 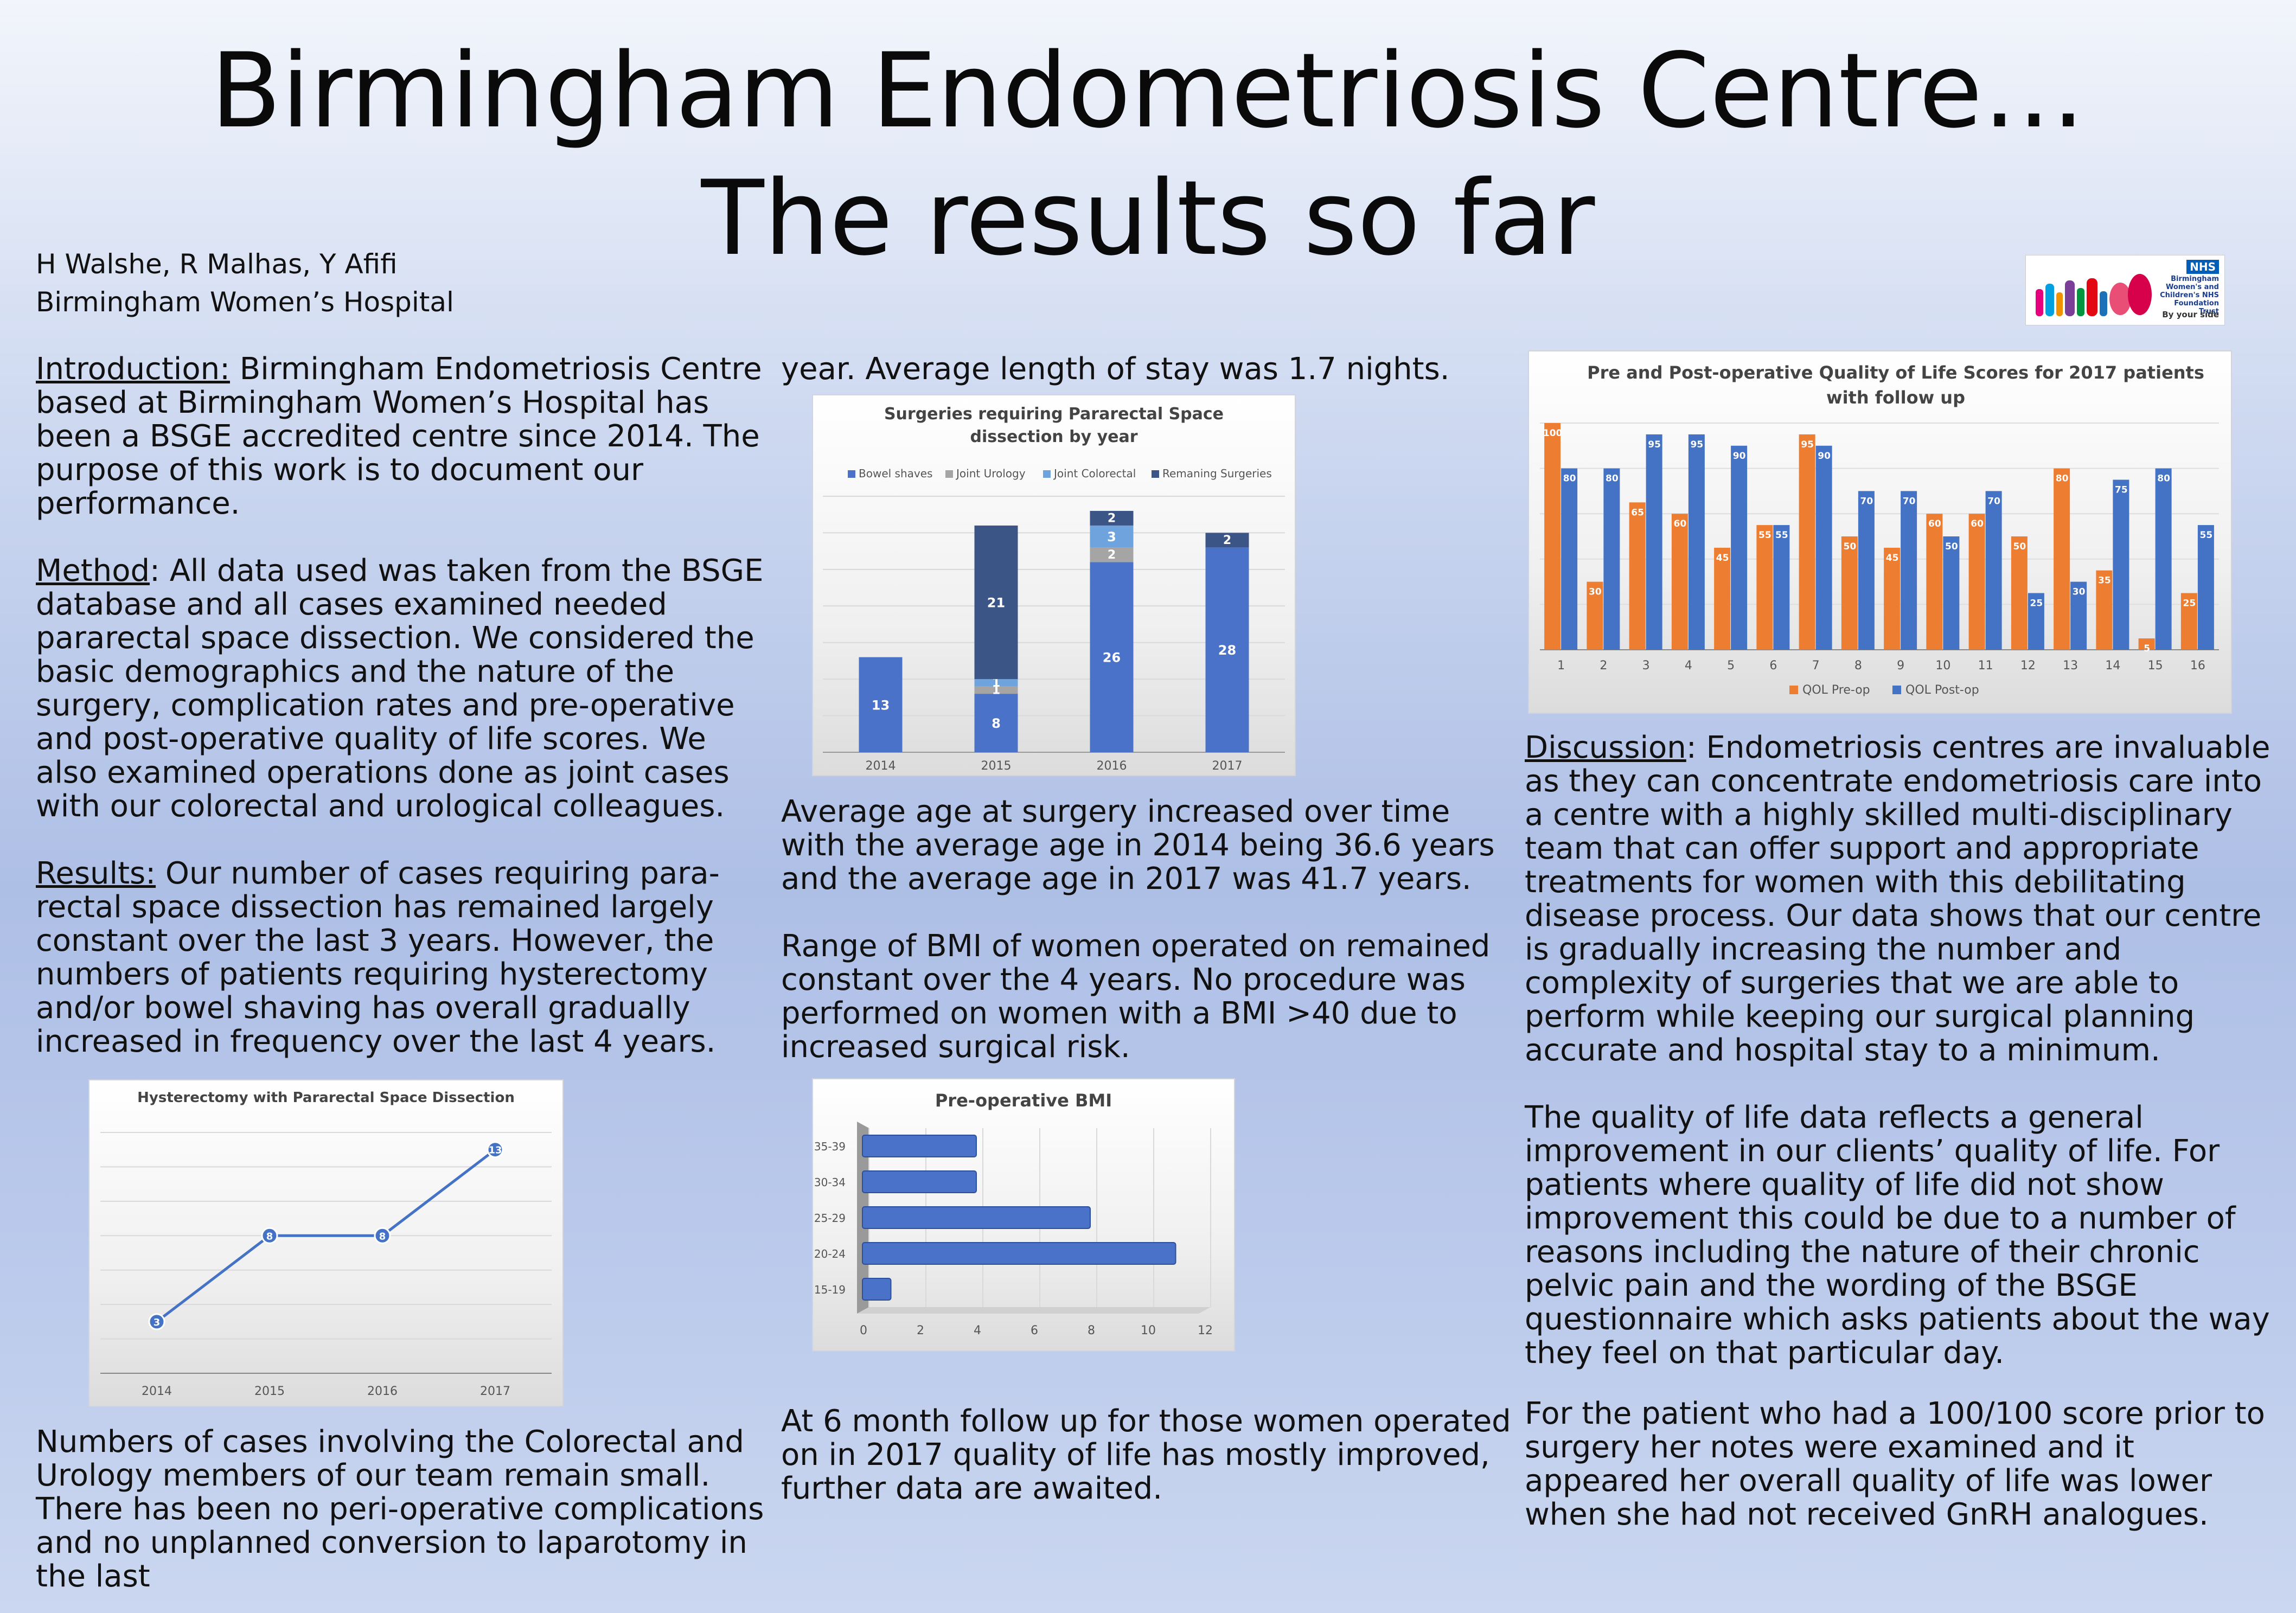 What do you see at coordinates (1227, 650) in the screenshot?
I see `stack-data-label: 28` at bounding box center [1227, 650].